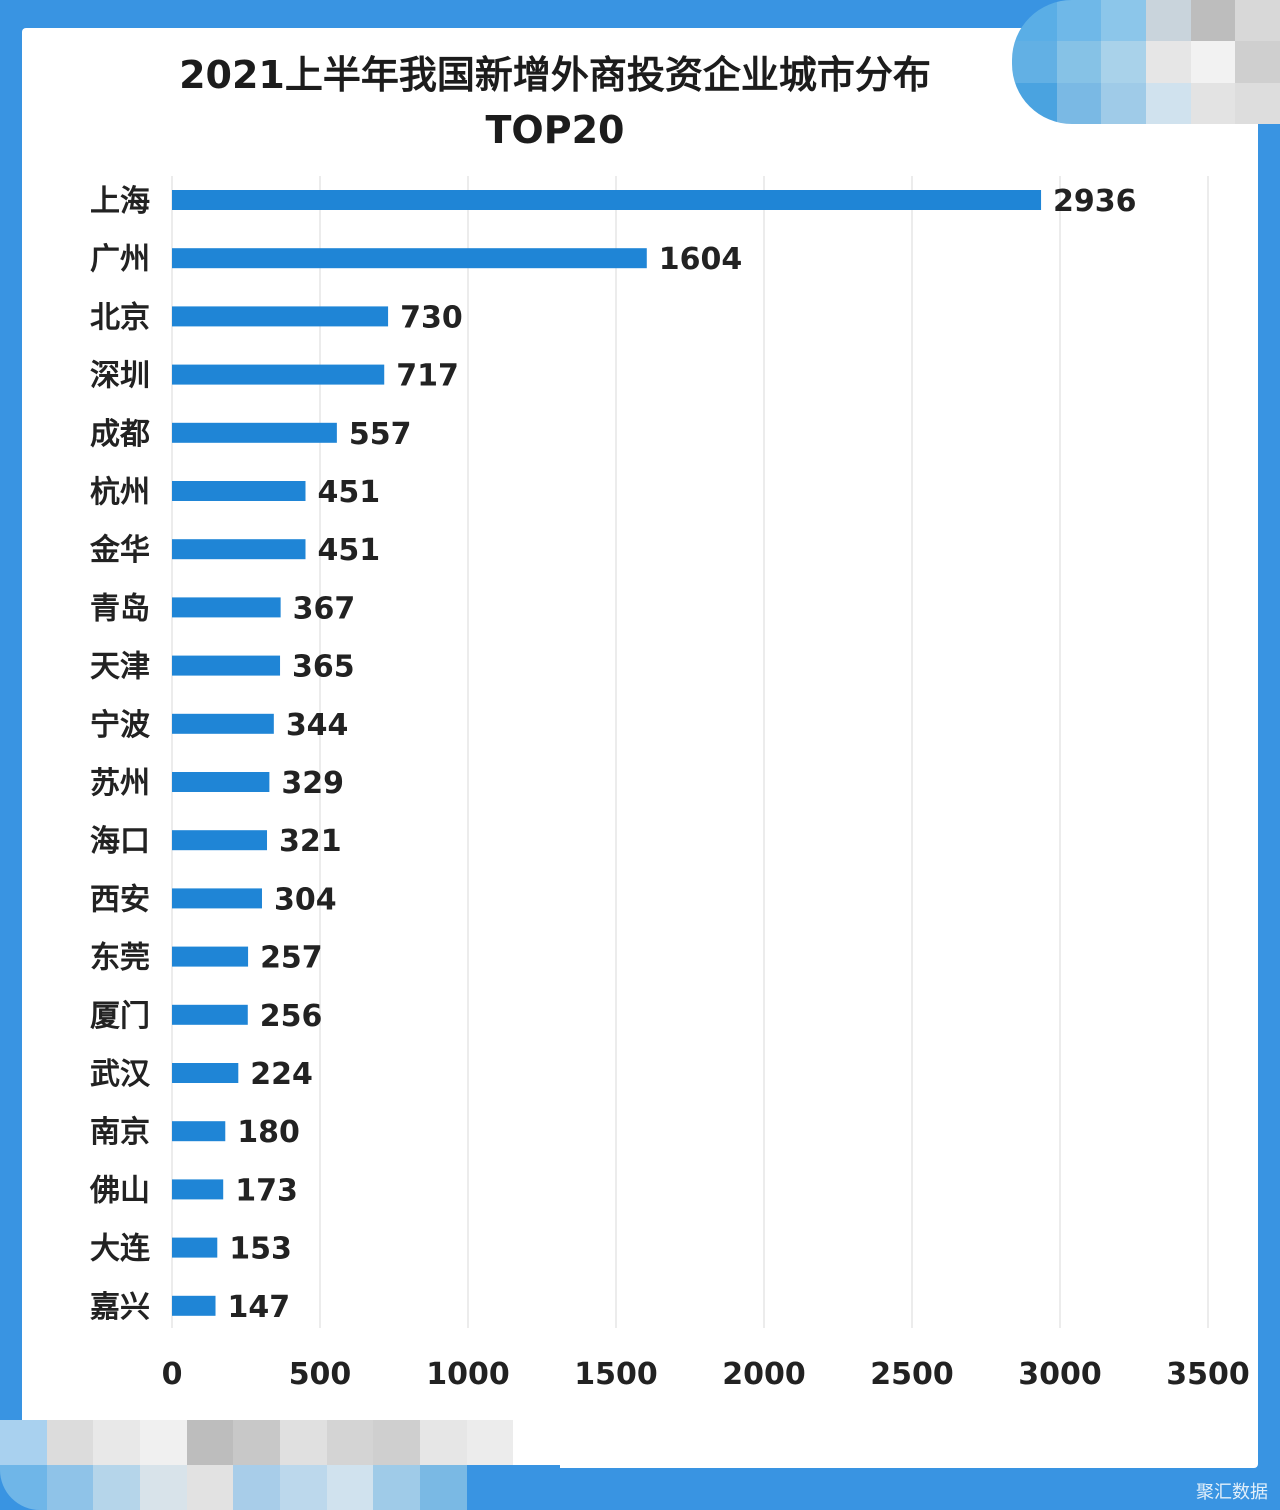 The image size is (1280, 1510). What do you see at coordinates (1060, 1374) in the screenshot?
I see `x-tick-label: 3000` at bounding box center [1060, 1374].